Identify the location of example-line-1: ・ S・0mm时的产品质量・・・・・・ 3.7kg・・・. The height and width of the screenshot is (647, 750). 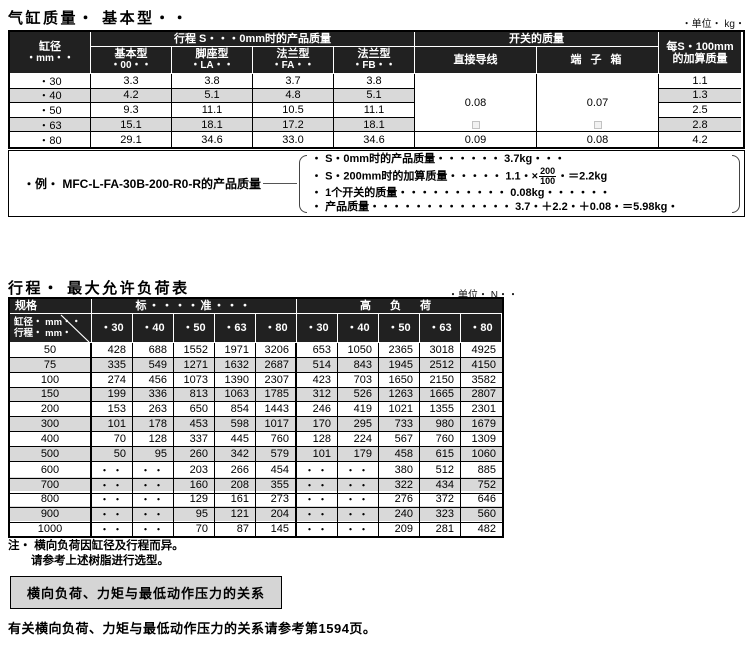
(438, 159).